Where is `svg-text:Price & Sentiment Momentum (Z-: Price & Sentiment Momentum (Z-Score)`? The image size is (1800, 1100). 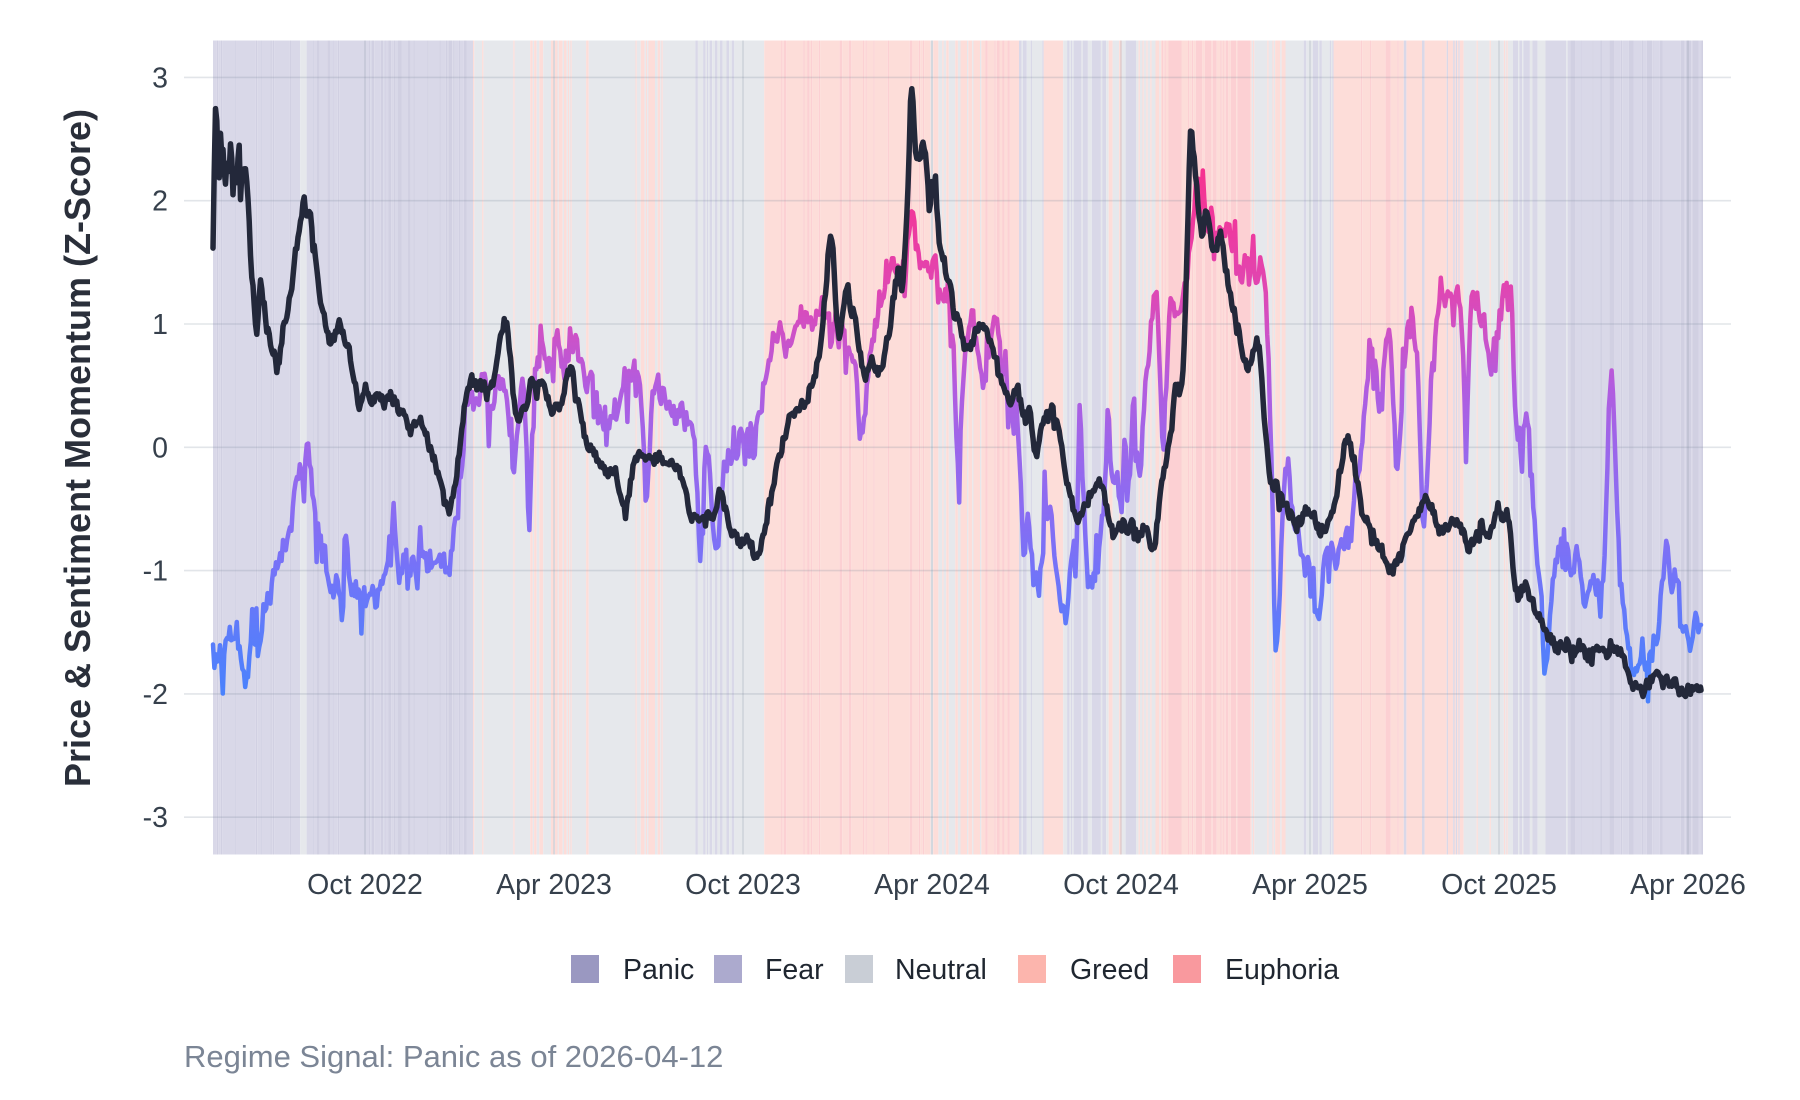 svg-text:Price & Sentiment Momentum (Z-: Price & Sentiment Momentum (Z-Score) is located at coordinates (77, 448).